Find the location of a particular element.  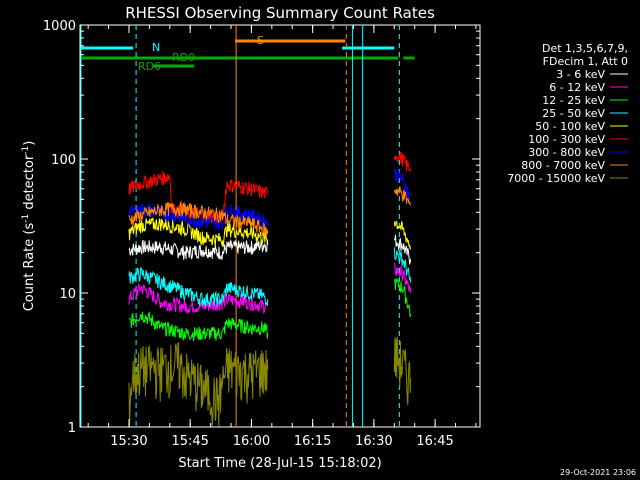

x-tick-label: 16:00 is located at coordinates (251, 441).